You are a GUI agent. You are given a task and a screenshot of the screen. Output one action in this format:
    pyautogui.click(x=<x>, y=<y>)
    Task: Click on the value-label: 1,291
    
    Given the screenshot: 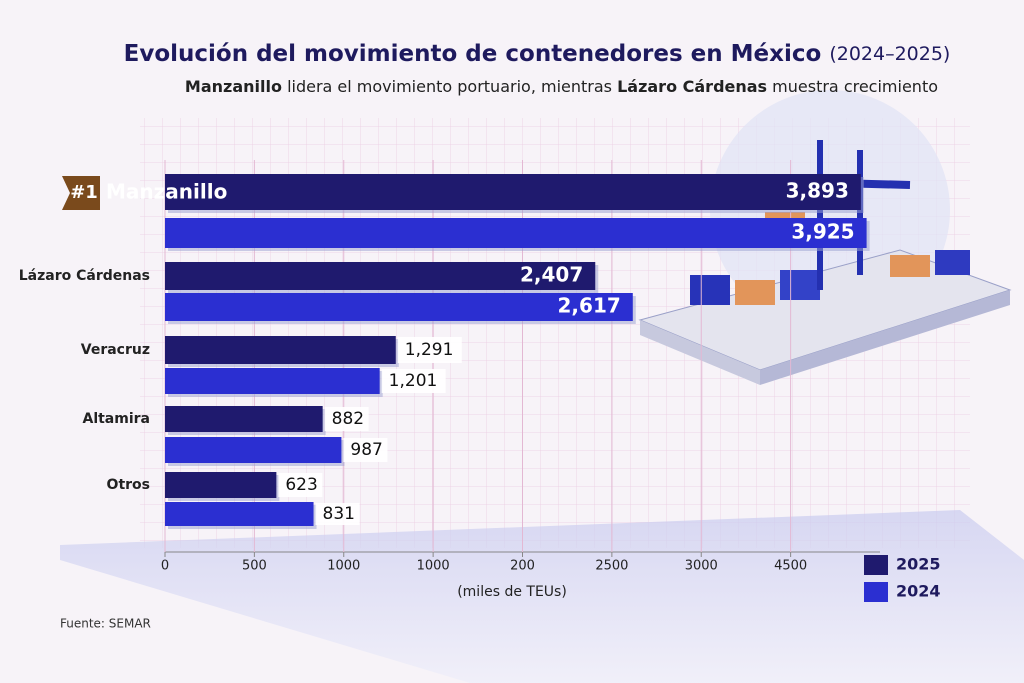 What is the action you would take?
    pyautogui.click(x=429, y=350)
    